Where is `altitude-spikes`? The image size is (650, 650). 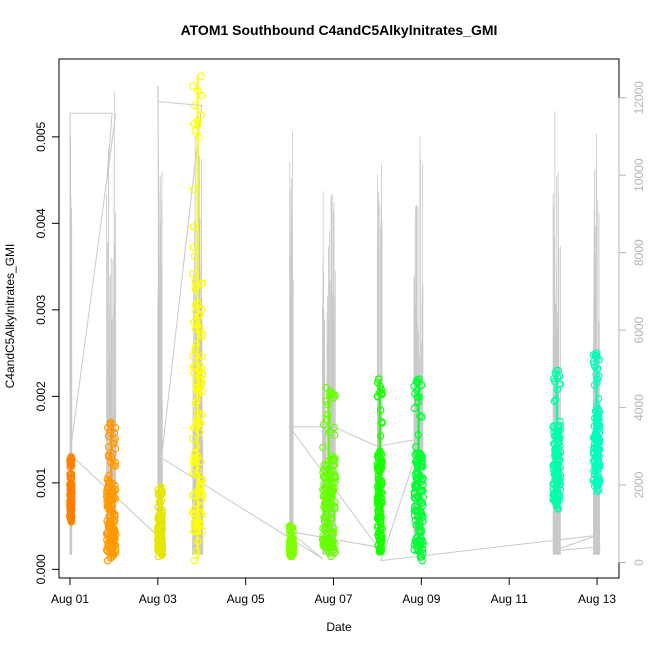
altitude-spikes is located at coordinates (291, 343).